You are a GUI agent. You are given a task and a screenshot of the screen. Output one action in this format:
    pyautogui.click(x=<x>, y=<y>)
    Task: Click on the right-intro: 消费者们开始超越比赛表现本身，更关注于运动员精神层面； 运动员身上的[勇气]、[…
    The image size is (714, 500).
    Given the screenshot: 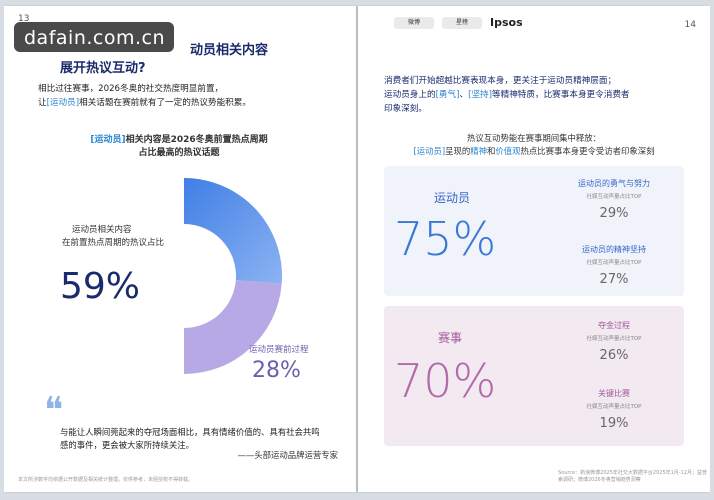 What is the action you would take?
    pyautogui.click(x=507, y=95)
    